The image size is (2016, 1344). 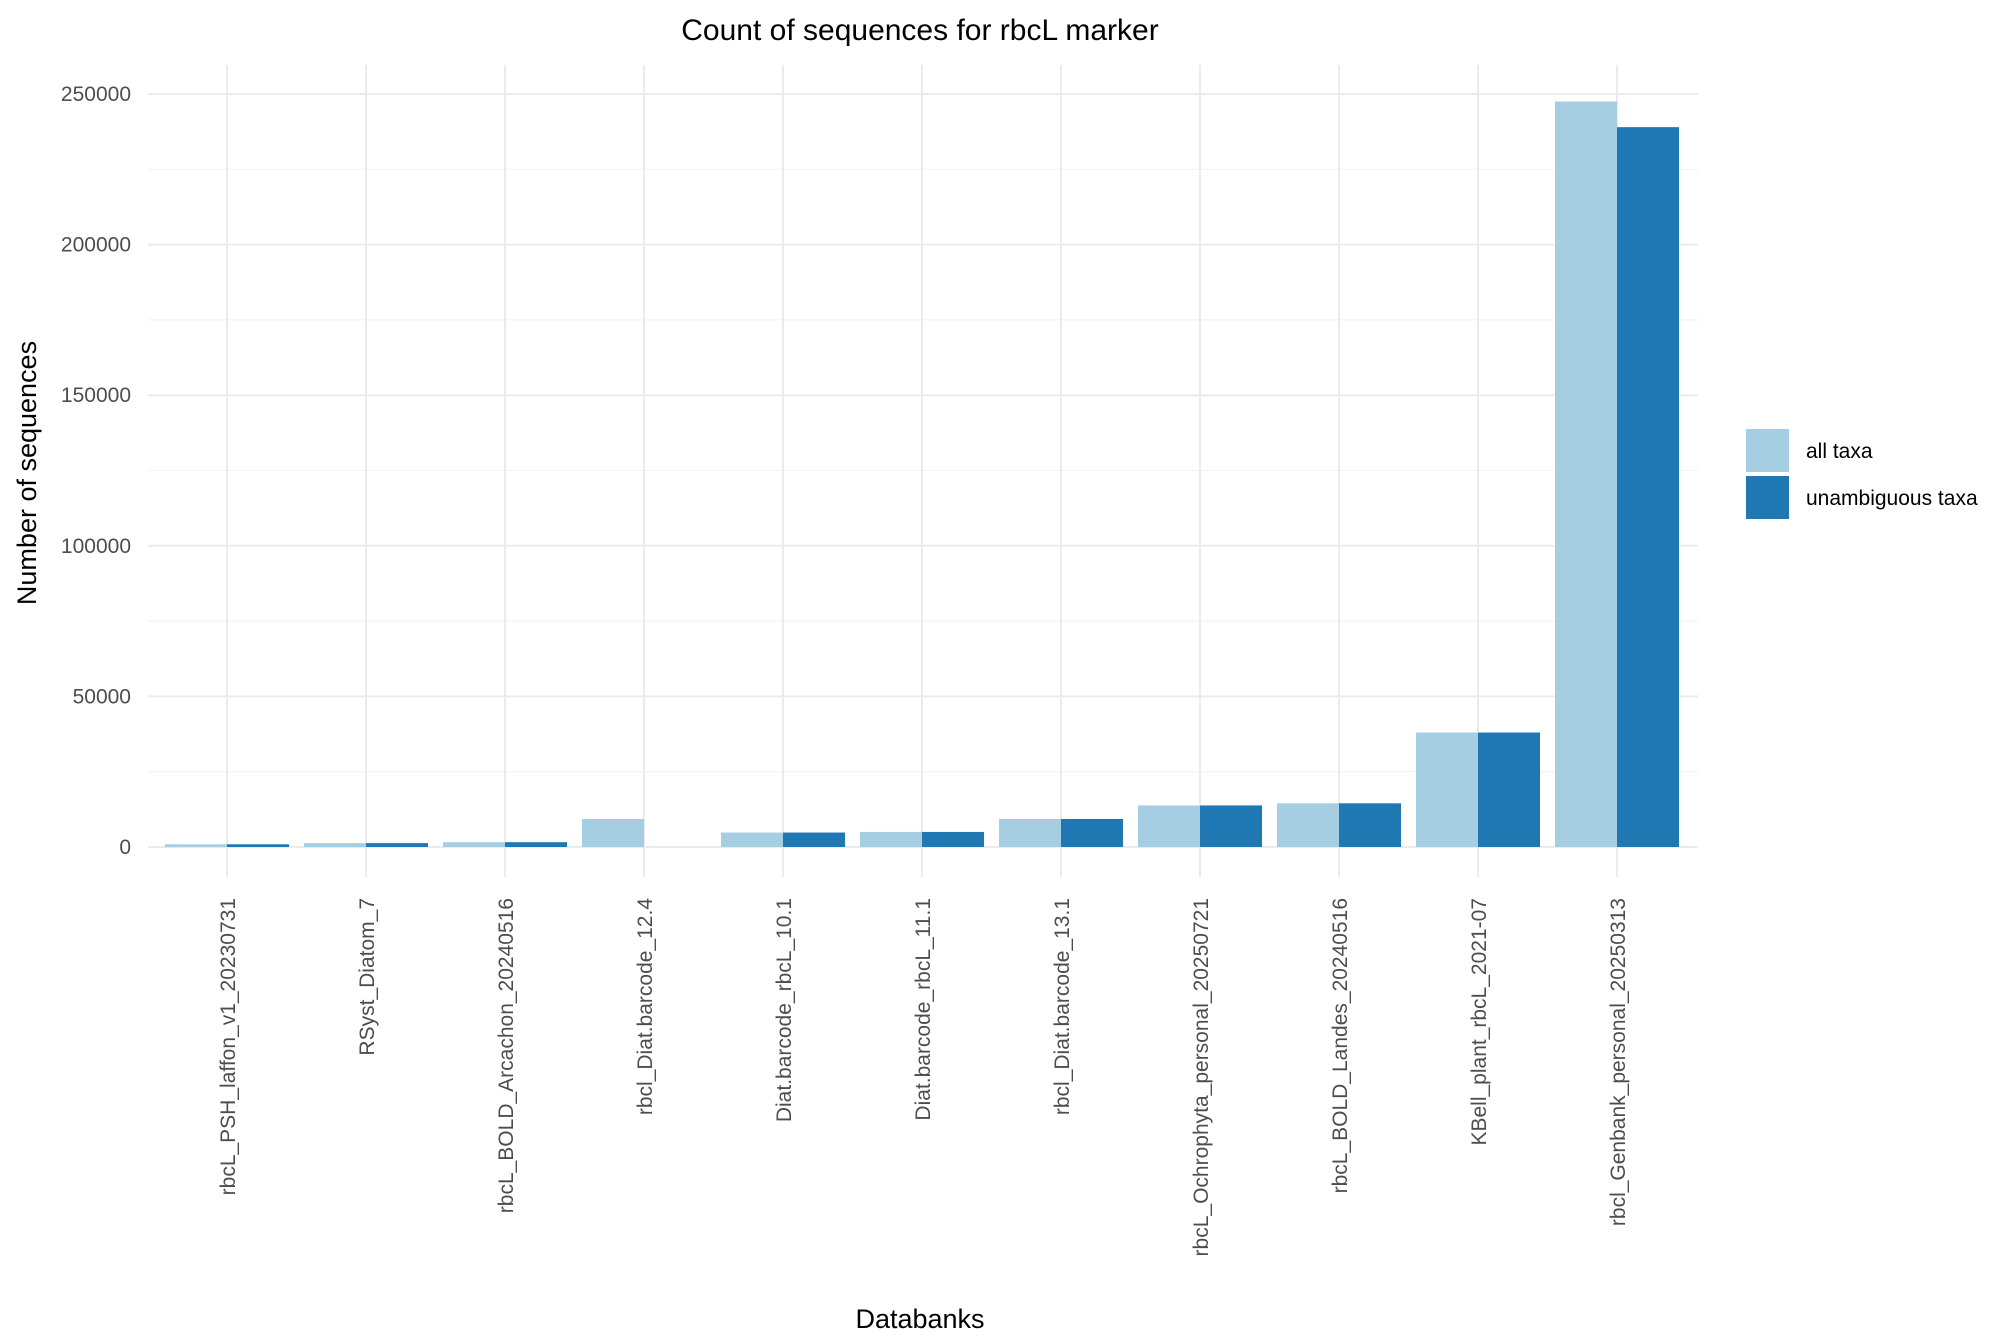 I want to click on chart-title: Count of sequences for rbcL marker, so click(x=919, y=30).